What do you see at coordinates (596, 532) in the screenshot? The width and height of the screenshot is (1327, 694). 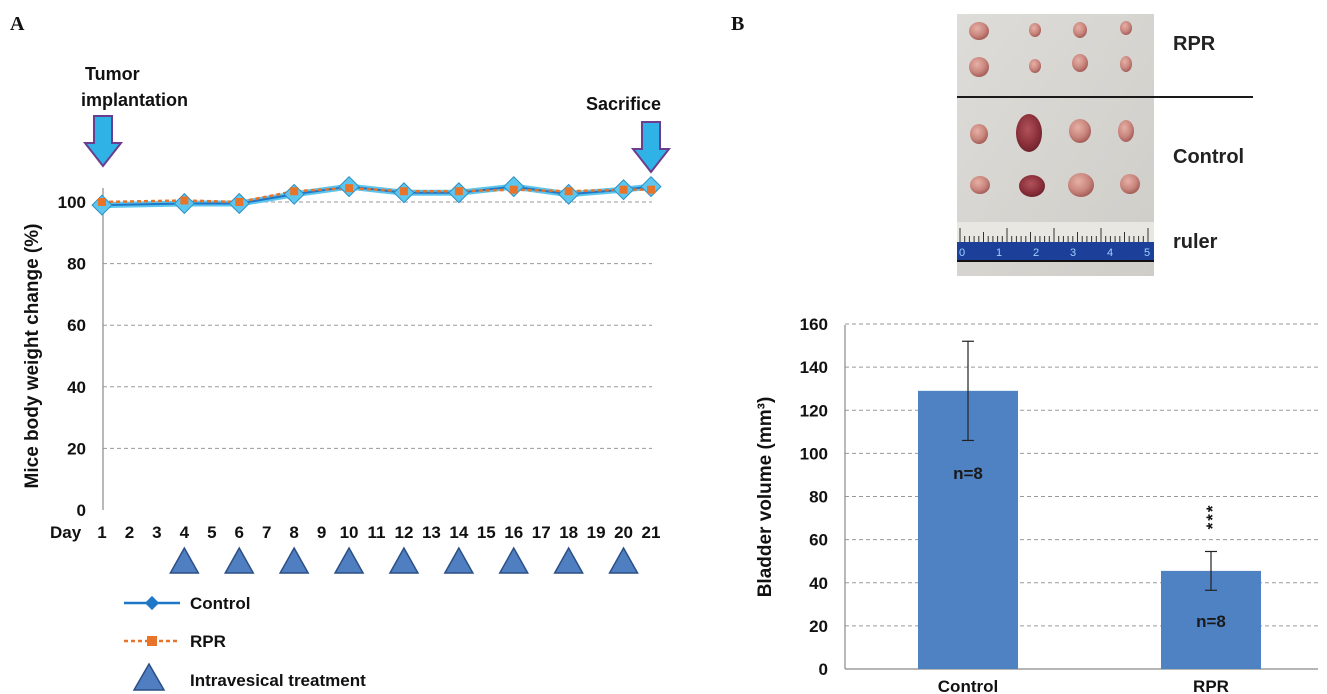 I see `x-tick-label: 19` at bounding box center [596, 532].